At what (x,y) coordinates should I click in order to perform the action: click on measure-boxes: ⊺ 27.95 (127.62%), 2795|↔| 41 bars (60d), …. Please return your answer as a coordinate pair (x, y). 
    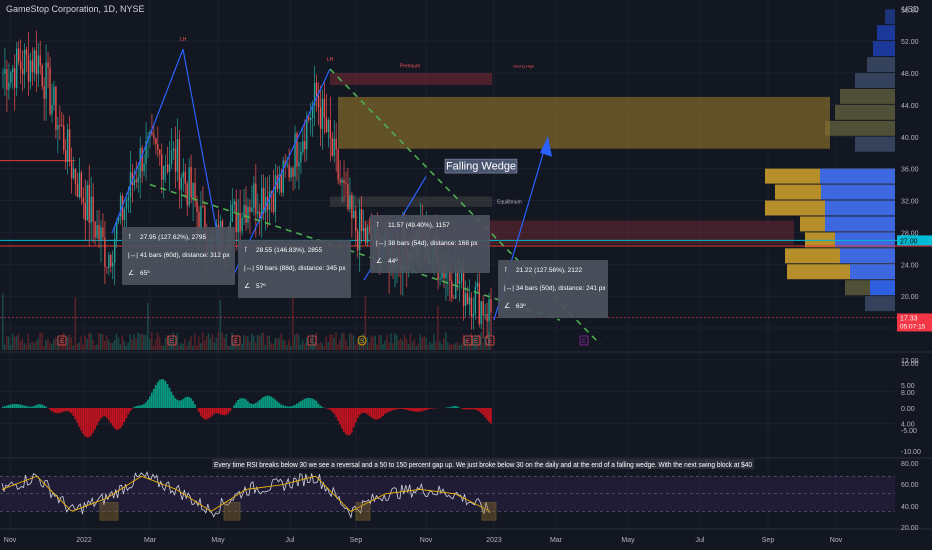
    Looking at the image, I should click on (365, 266).